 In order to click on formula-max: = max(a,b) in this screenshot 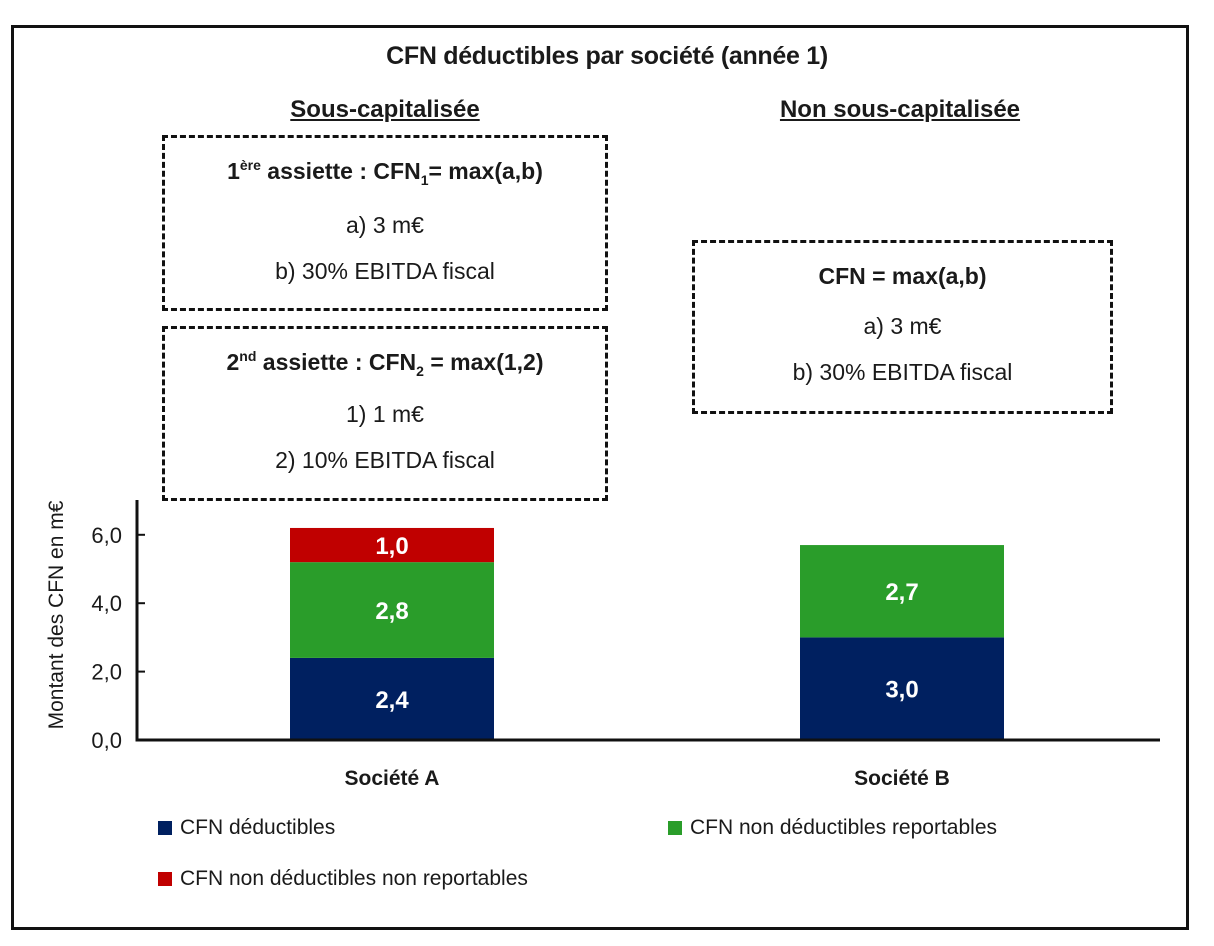, I will do `click(485, 171)`.